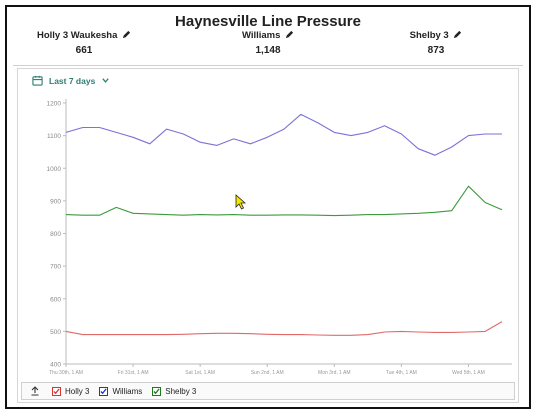 This screenshot has height=416, width=538. Describe the element at coordinates (429, 35) in the screenshot. I see `metric-name: Shelby 3` at that location.